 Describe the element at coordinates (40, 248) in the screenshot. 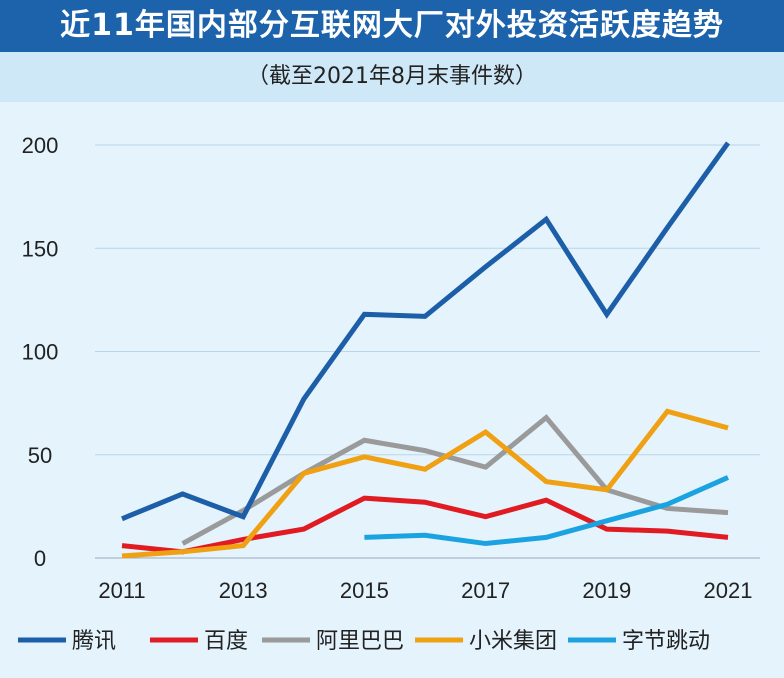

I see `y-tick-label: 150` at that location.